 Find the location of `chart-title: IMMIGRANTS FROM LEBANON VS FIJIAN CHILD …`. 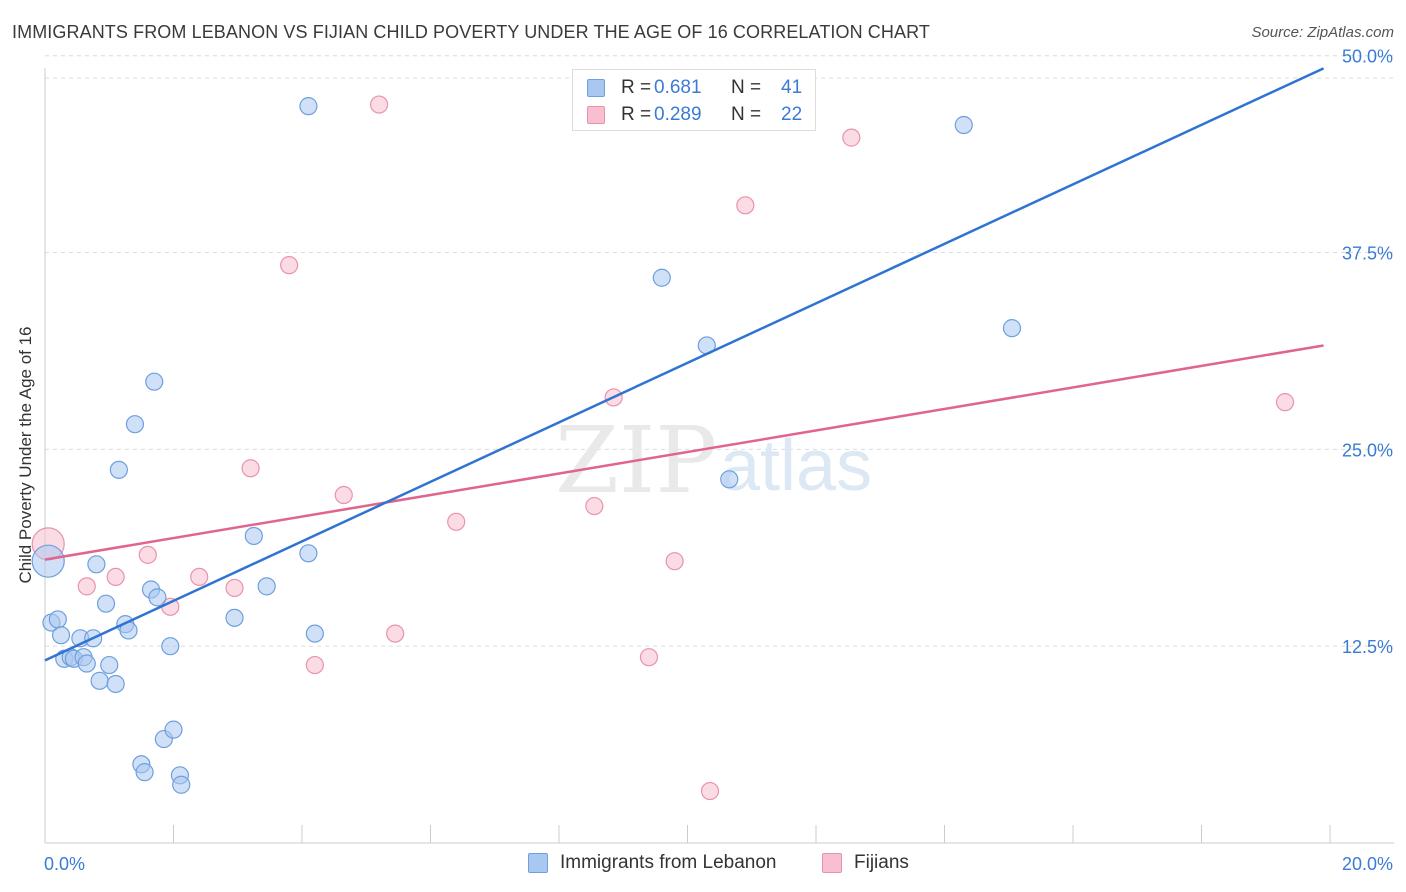

chart-title: IMMIGRANTS FROM LEBANON VS FIJIAN CHILD … is located at coordinates (471, 32).